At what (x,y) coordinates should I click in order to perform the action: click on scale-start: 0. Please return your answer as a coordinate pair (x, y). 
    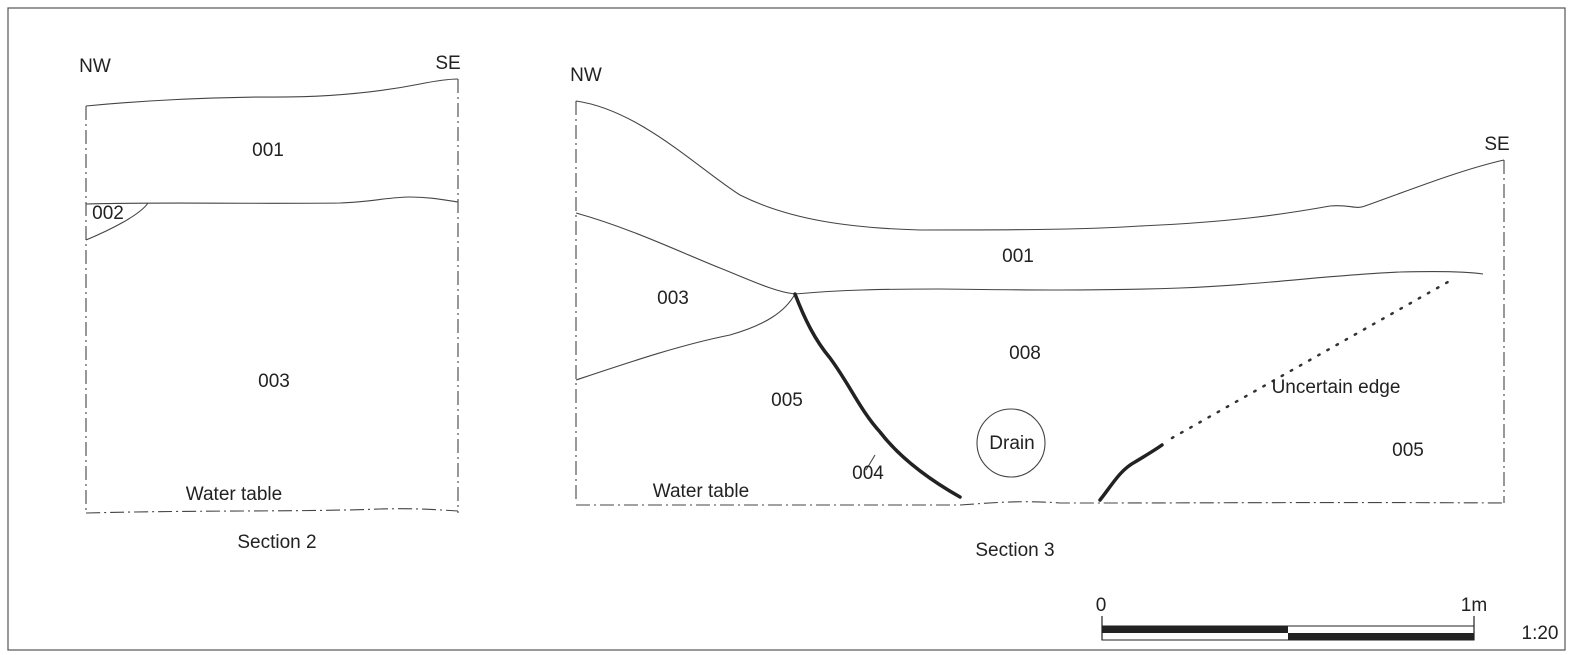
    Looking at the image, I should click on (1101, 605).